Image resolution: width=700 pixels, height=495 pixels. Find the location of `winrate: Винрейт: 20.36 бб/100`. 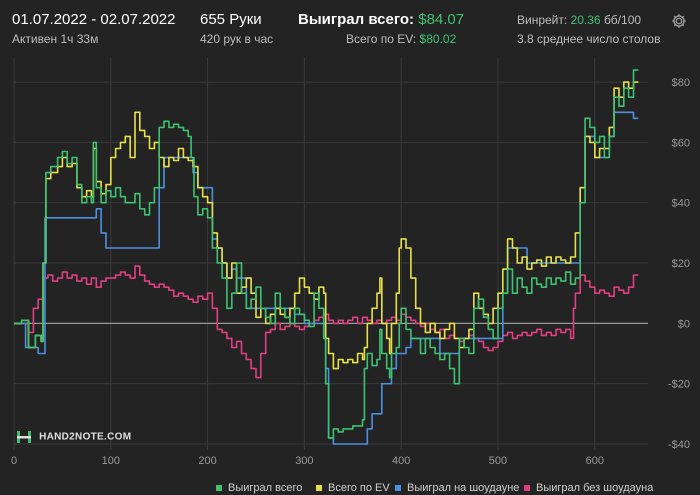

winrate: Винрейт: 20.36 бб/100 is located at coordinates (579, 20).